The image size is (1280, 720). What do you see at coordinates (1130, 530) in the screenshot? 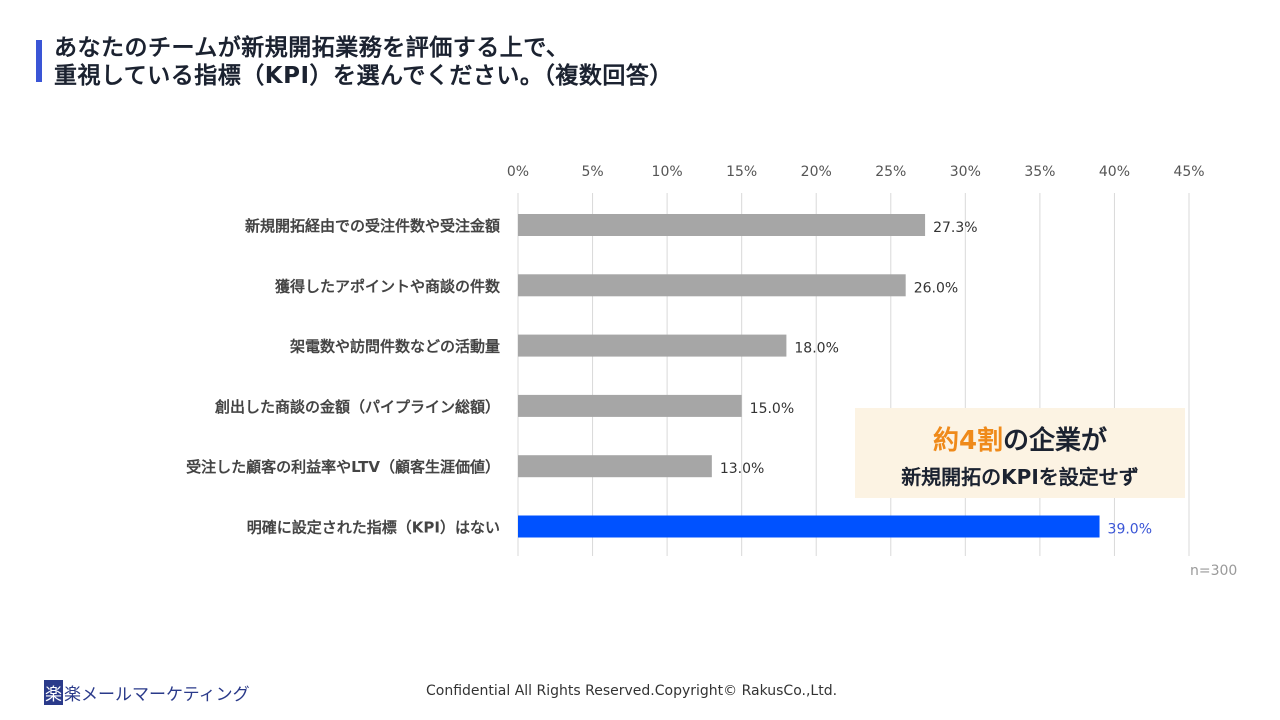
I see `data-label: 39.0%` at bounding box center [1130, 530].